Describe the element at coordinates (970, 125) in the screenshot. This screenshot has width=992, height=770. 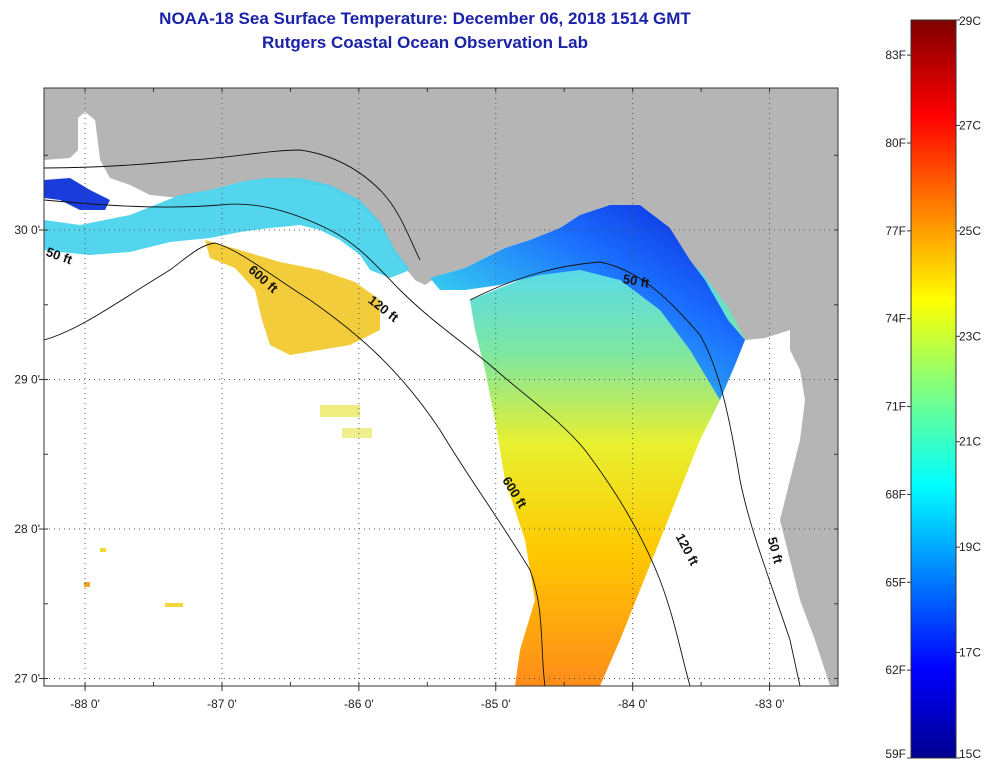
I see `colorbar-celsius-label: 27C` at that location.